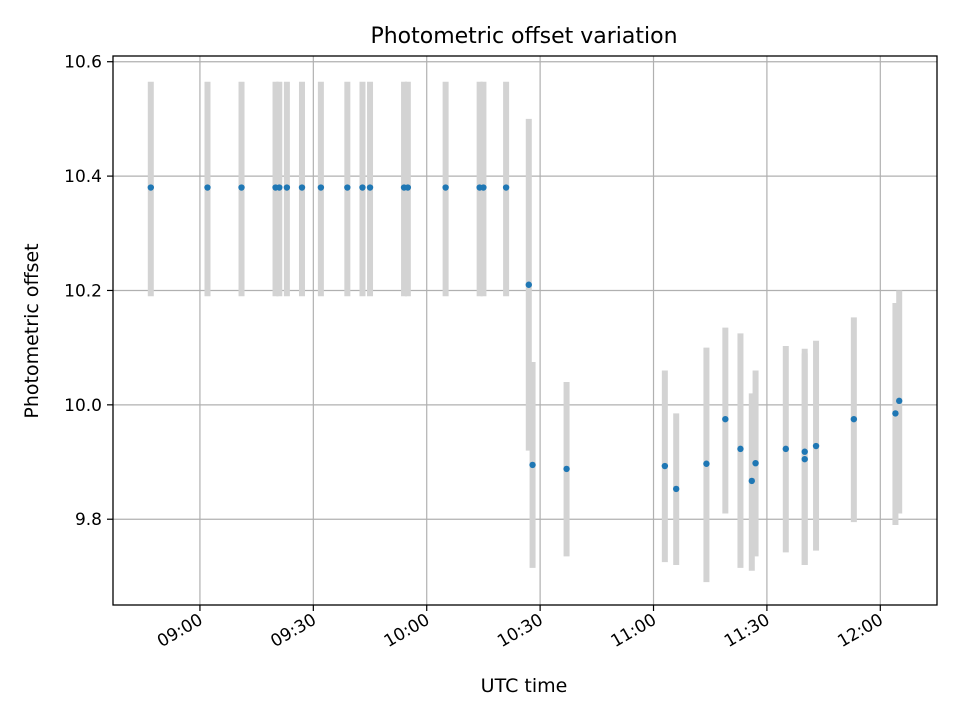 This screenshot has width=960, height=720. Describe the element at coordinates (180, 631) in the screenshot. I see `x-tick-label: 09:00` at that location.